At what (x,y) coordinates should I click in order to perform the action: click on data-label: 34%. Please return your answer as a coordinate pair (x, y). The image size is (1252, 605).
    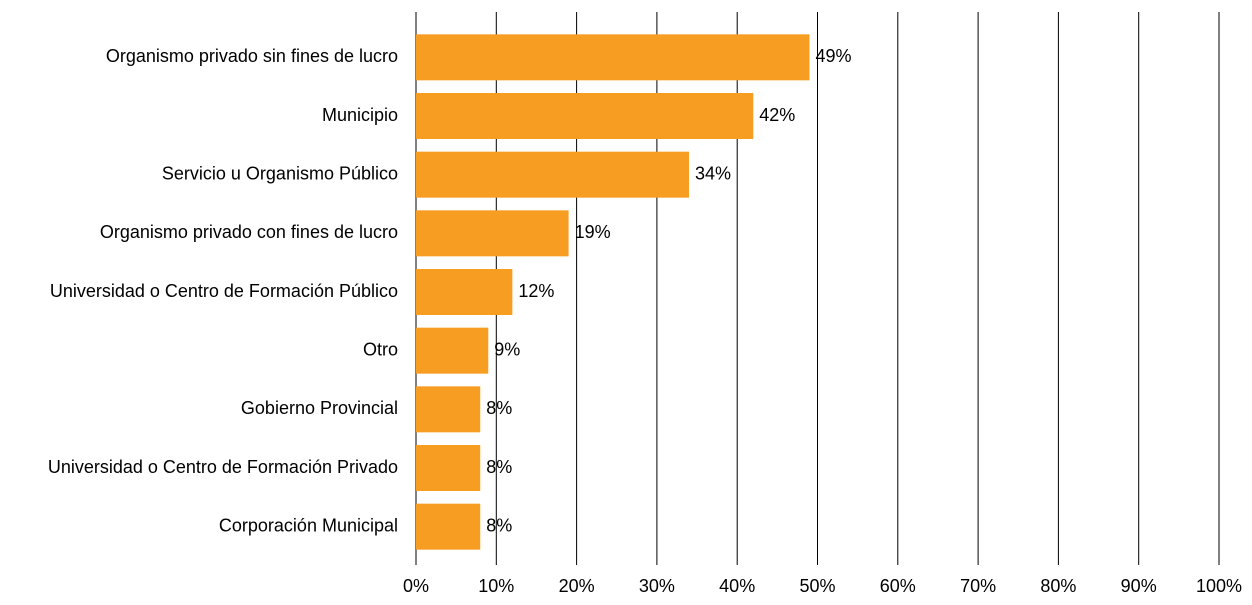
    Looking at the image, I should click on (713, 173).